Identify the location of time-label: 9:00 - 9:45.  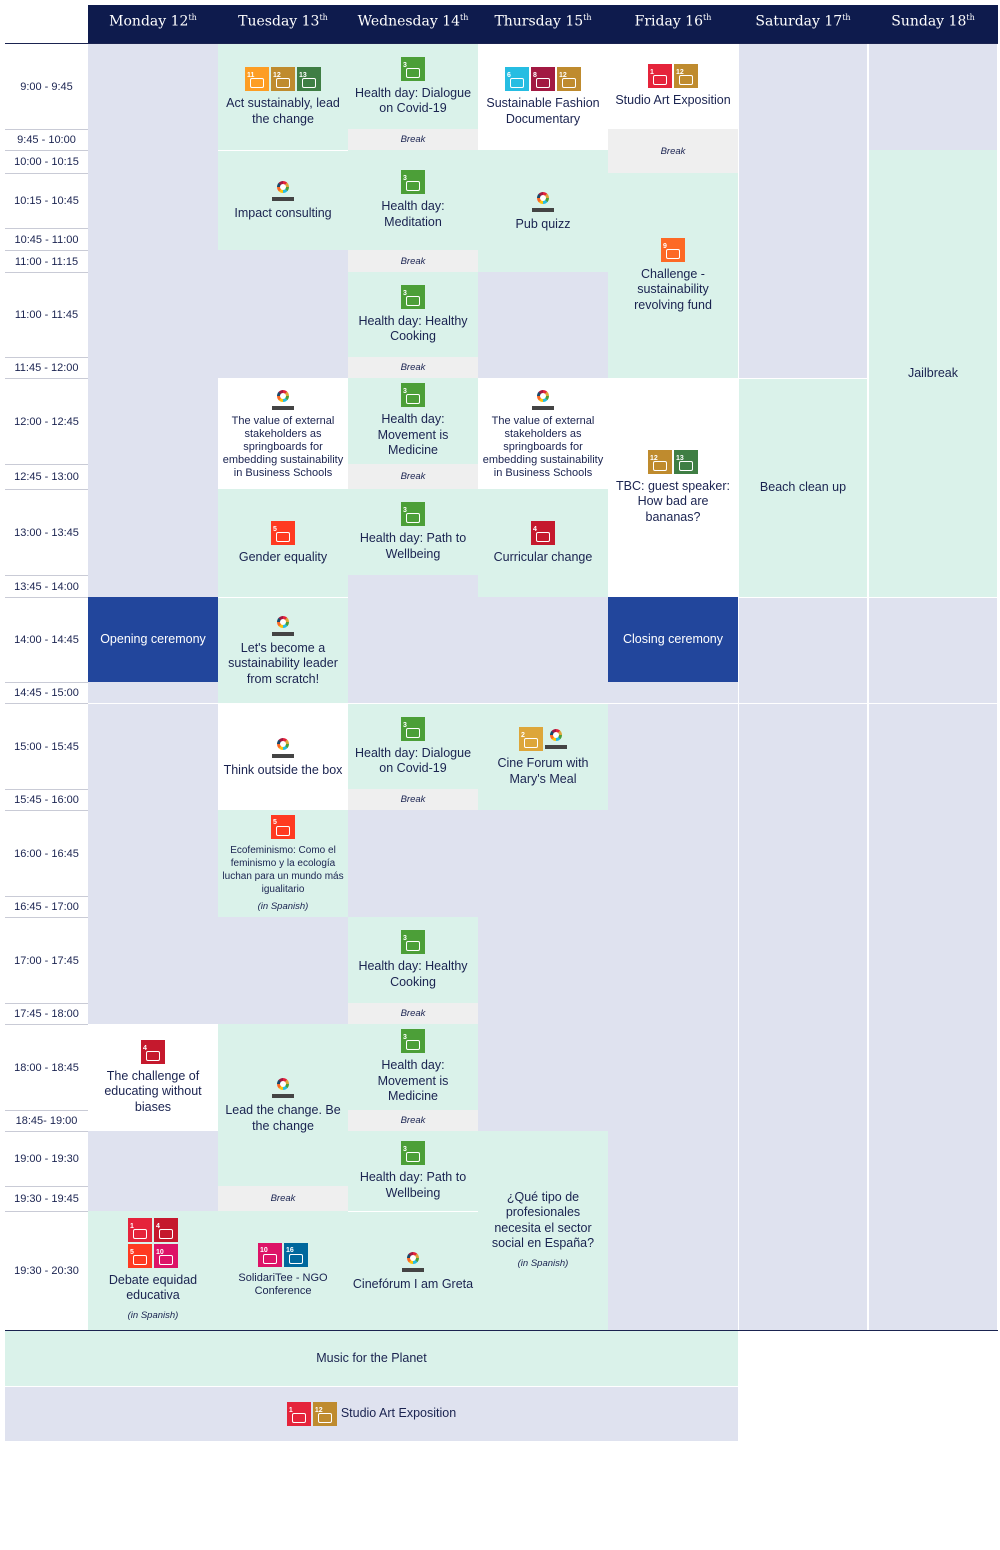
(46, 86).